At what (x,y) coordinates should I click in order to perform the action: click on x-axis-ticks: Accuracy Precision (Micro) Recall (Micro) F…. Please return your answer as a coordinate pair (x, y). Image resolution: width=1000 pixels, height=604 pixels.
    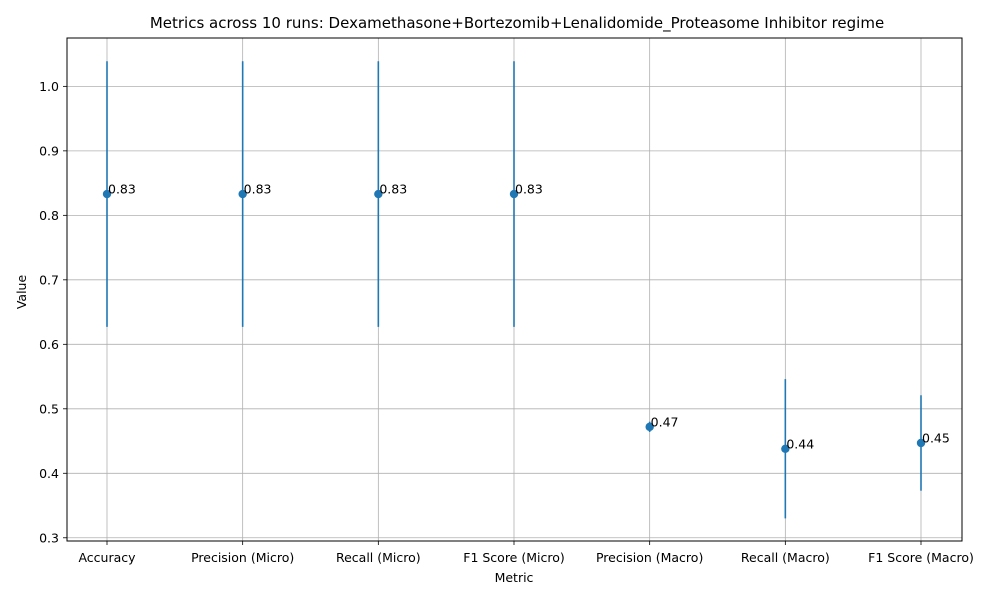
    Looking at the image, I should click on (526, 553).